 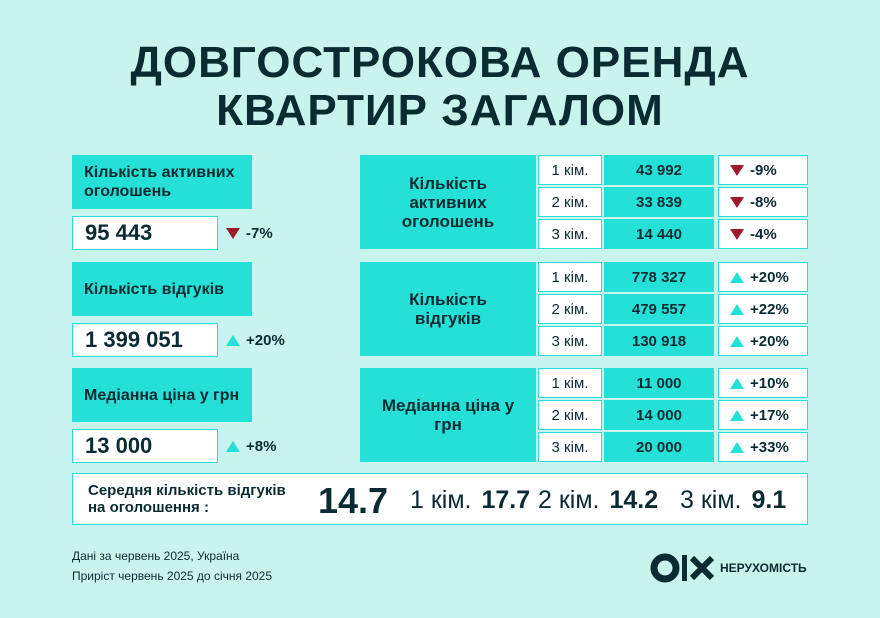 I want to click on row-value: 778 327, so click(x=659, y=277).